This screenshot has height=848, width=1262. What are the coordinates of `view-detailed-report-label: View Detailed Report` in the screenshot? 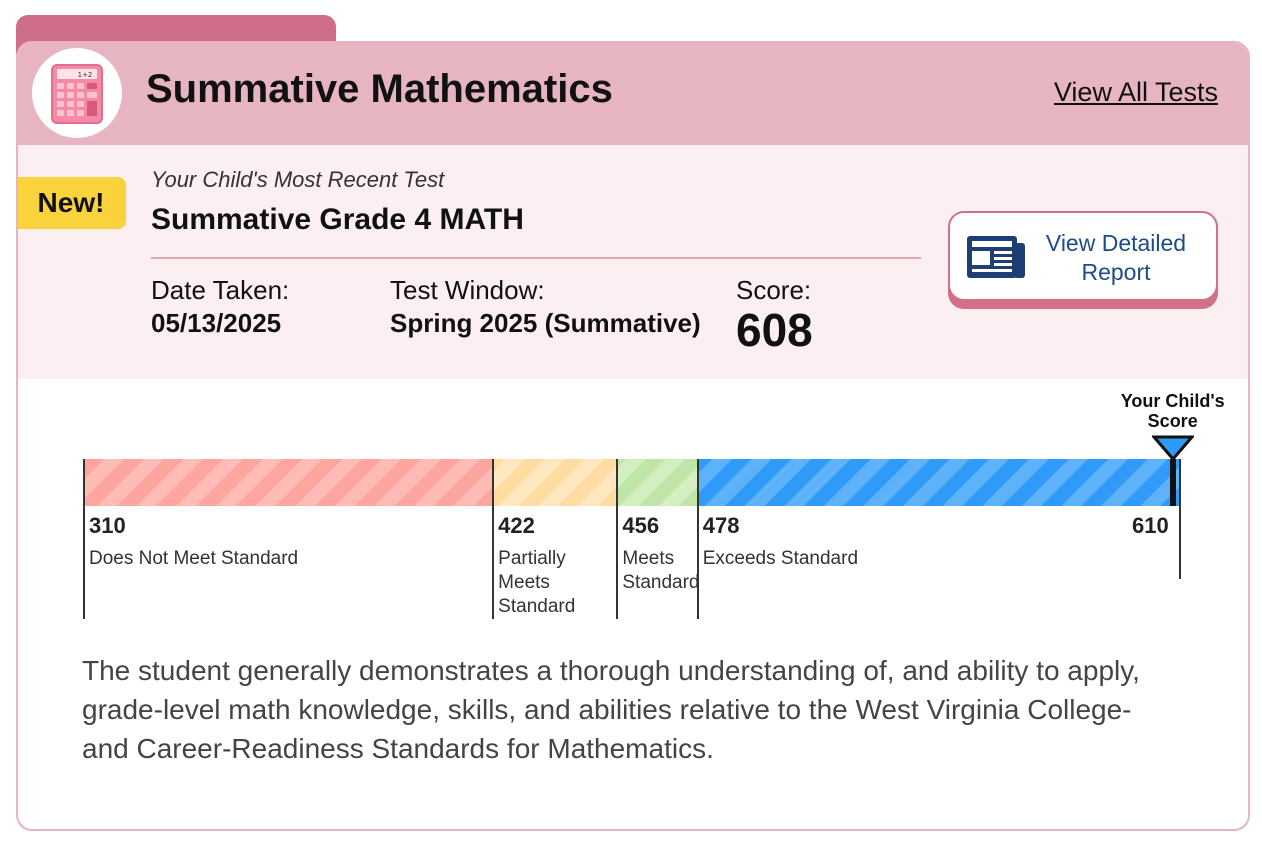 It's located at (1116, 257).